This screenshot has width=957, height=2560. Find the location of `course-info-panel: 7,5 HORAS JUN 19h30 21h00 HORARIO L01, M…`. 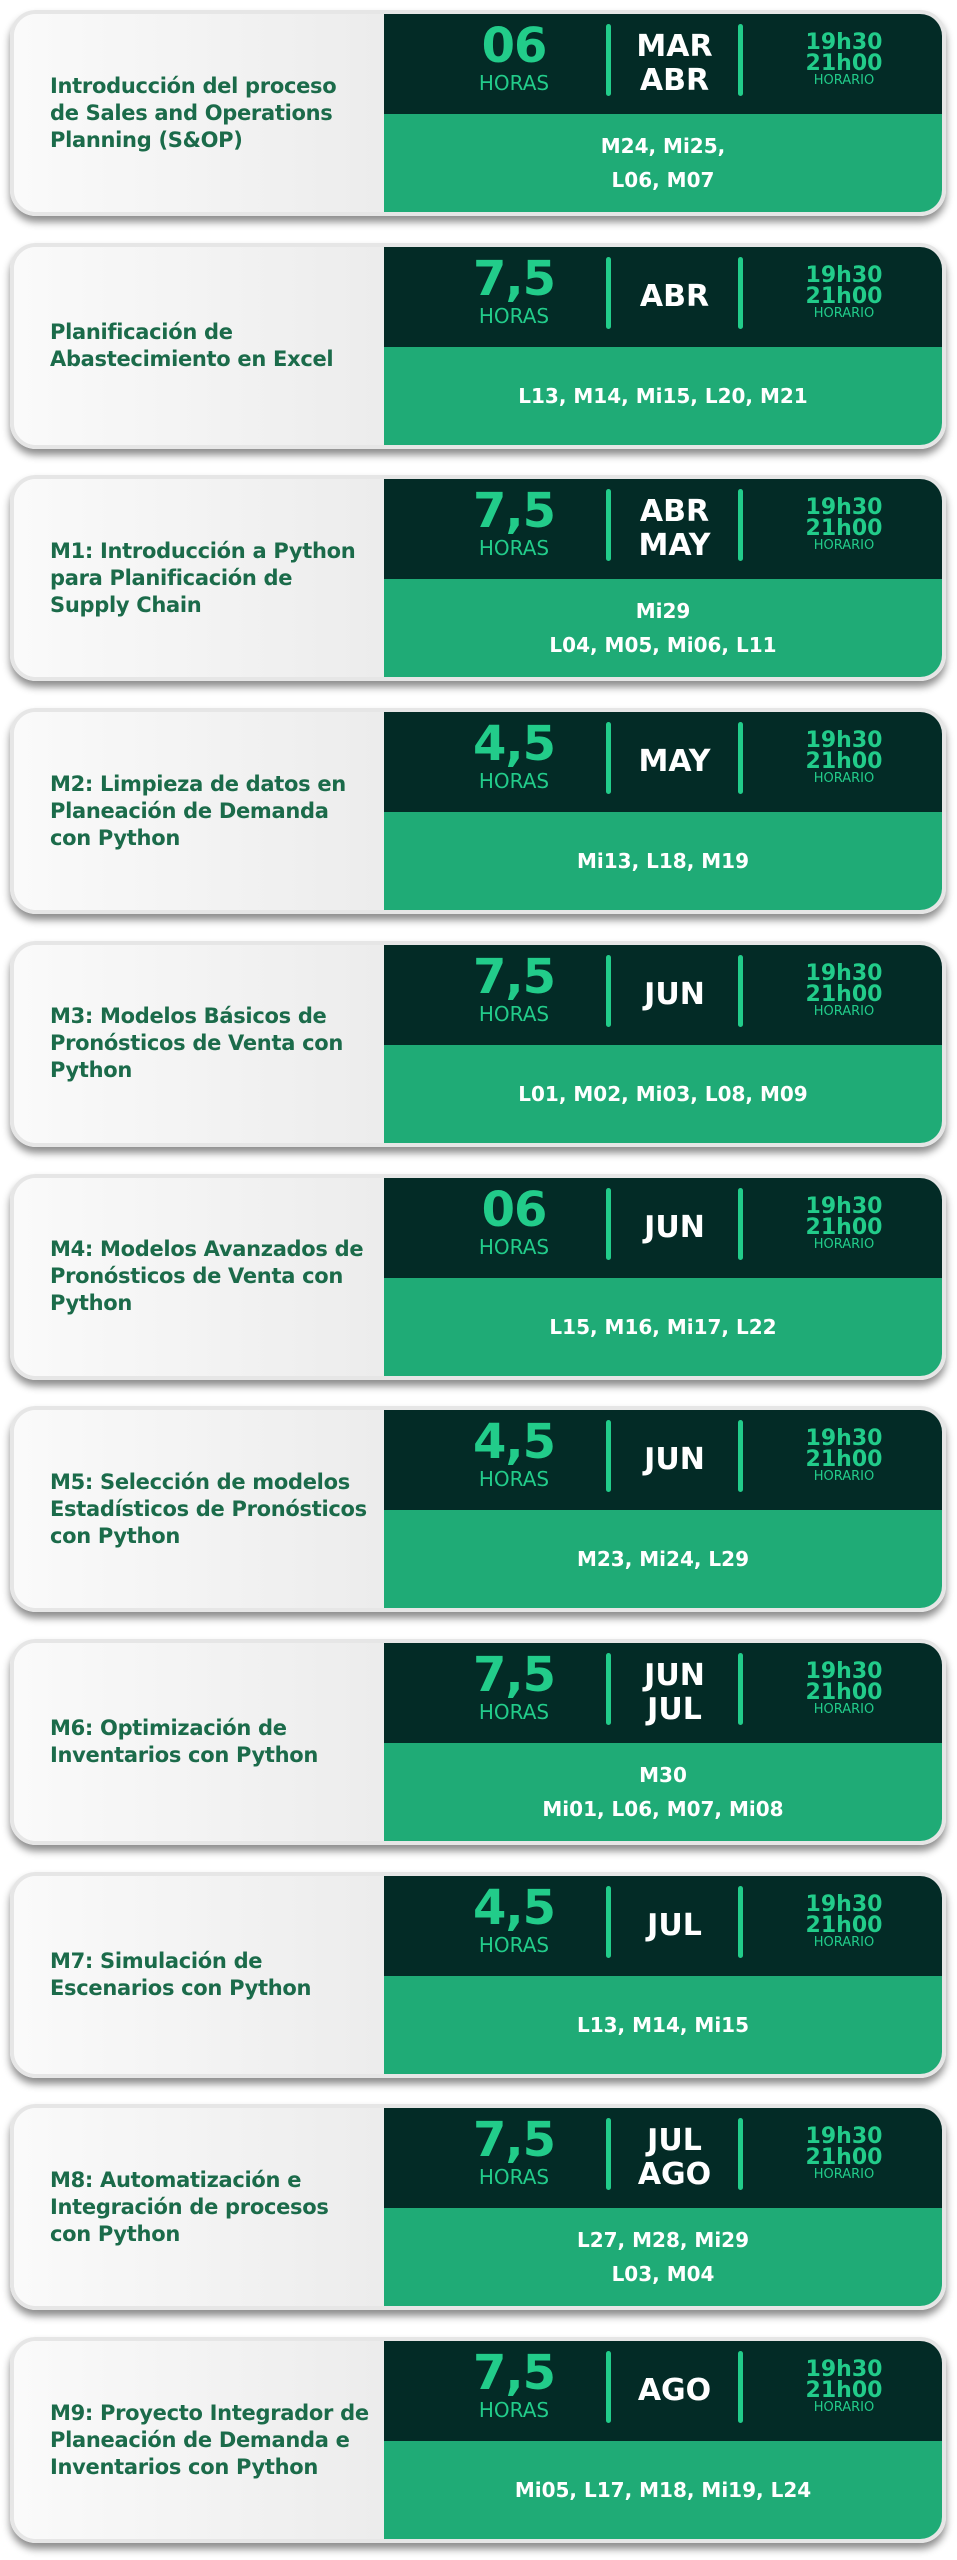

course-info-panel: 7,5 HORAS JUN 19h30 21h00 HORARIO L01, M… is located at coordinates (663, 1043).